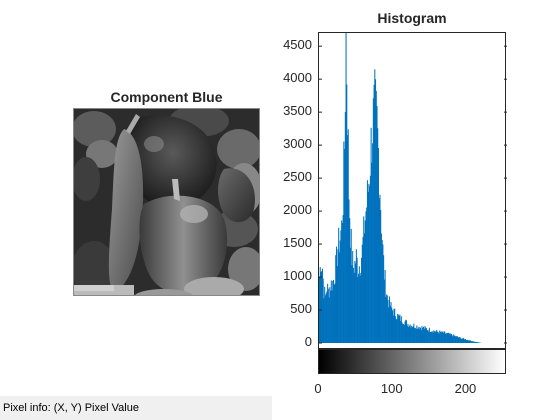 This screenshot has width=560, height=420. I want to click on y-tick-label: 4000, so click(297, 78).